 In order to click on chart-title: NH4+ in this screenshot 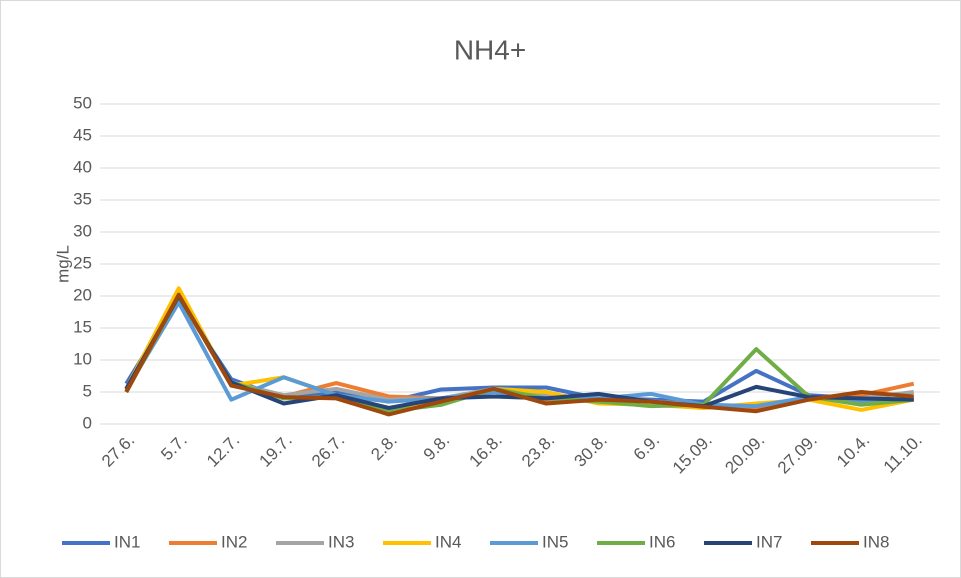, I will do `click(490, 49)`.